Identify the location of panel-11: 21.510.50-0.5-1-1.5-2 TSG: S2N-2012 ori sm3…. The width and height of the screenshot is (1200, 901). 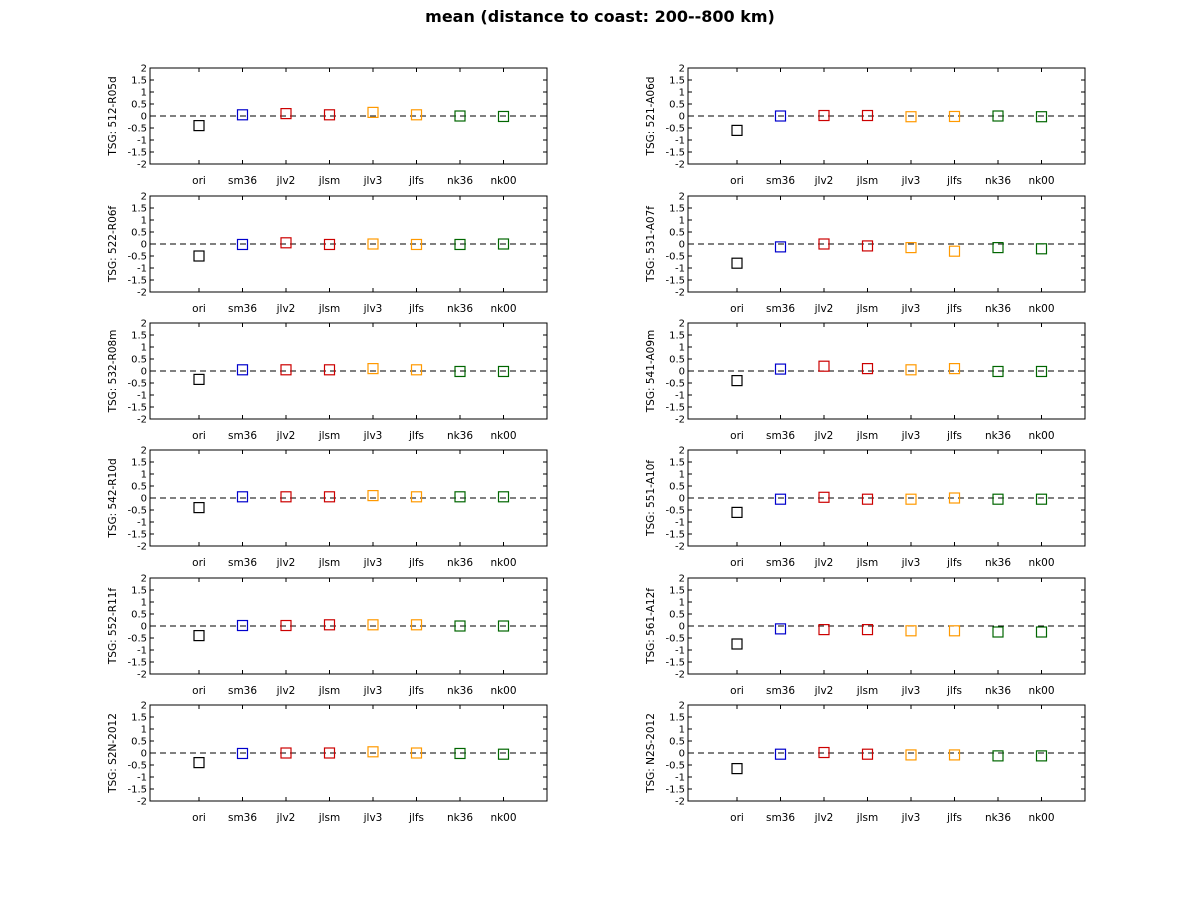
(327, 762).